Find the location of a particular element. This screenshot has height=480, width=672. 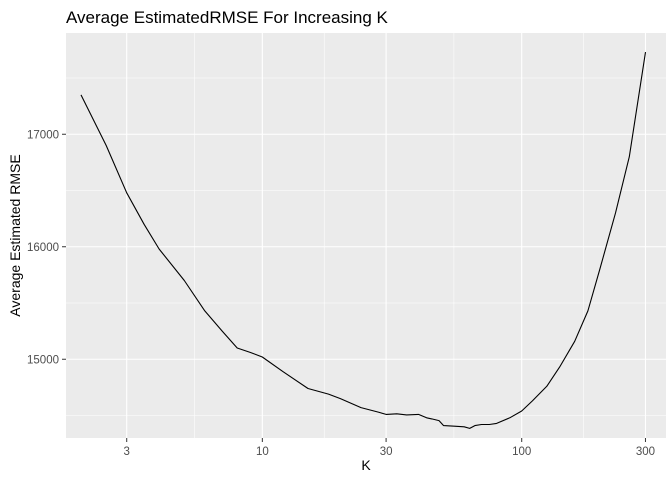

y-tick-label: 16000 is located at coordinates (43, 248).